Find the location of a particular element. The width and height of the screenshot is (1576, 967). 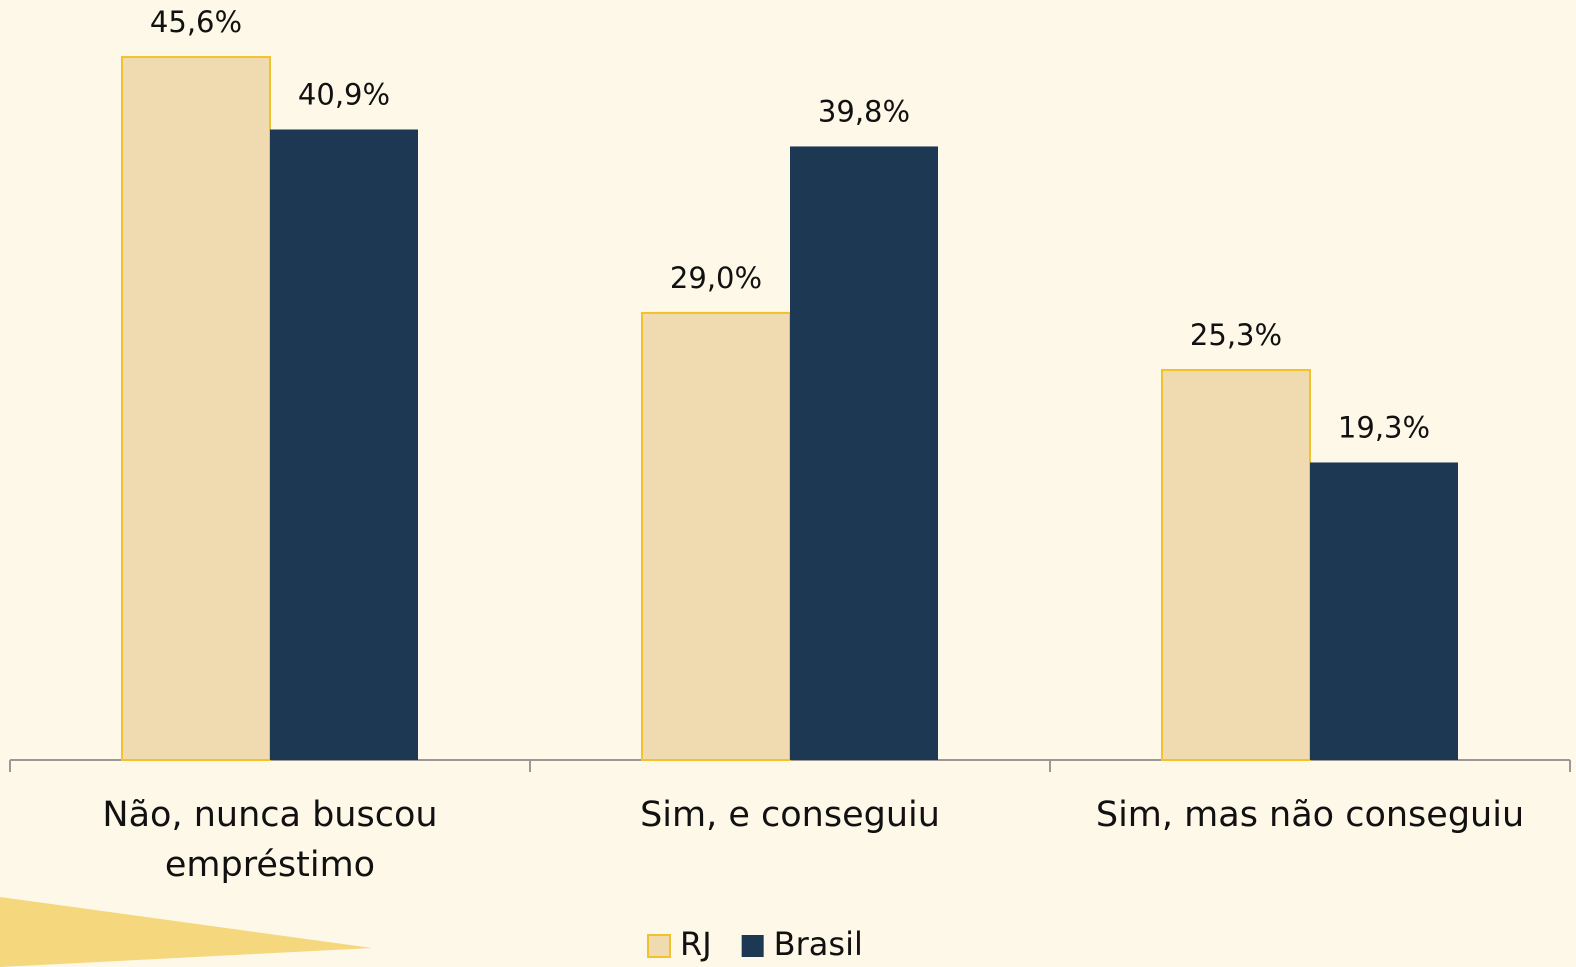

decoration is located at coordinates (186, 932).